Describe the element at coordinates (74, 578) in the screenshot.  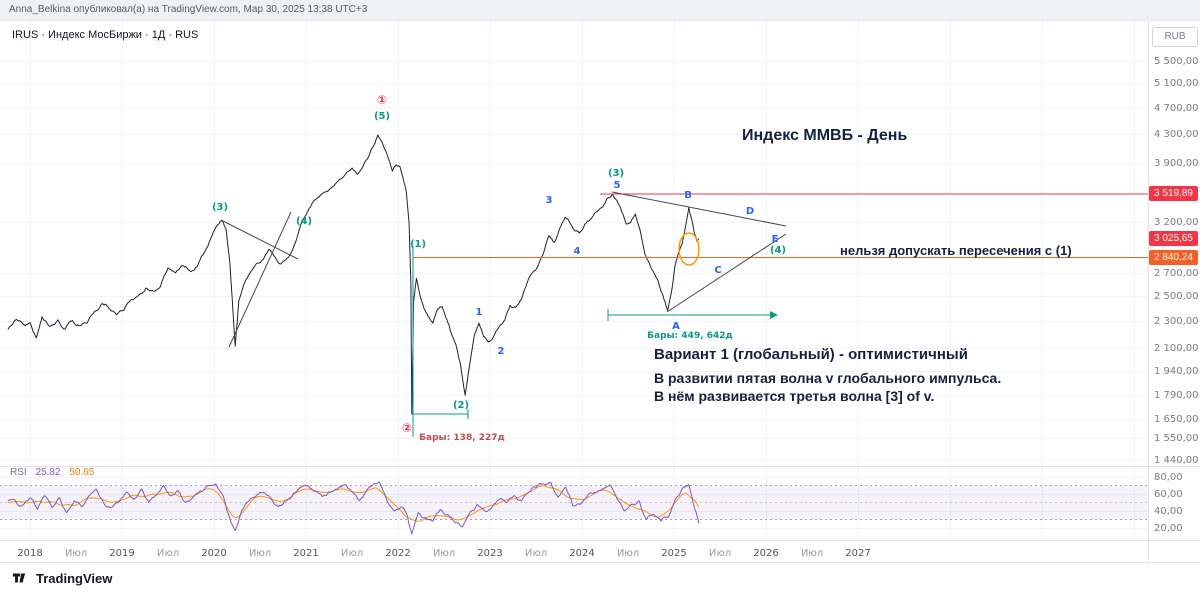
I see `tradingview-brand-text: TradingView` at that location.